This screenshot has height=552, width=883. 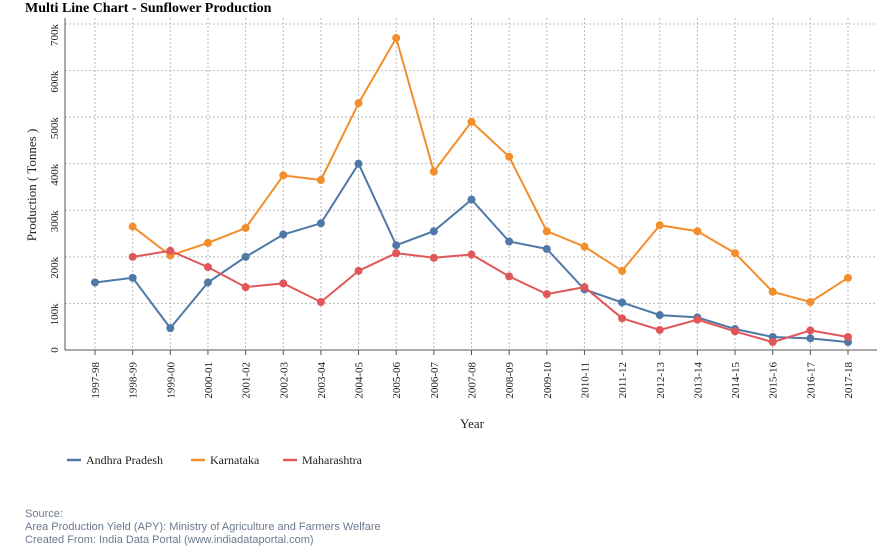 I want to click on legend-item: Andhra Pradesh, so click(x=115, y=460).